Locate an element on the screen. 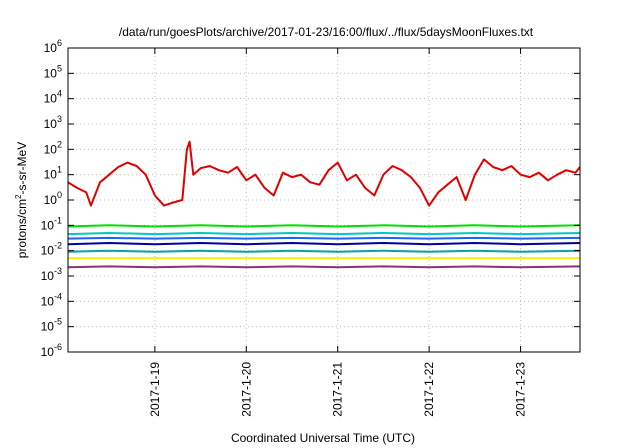 The image size is (640, 448). x-tick-label: 2017-1-19 is located at coordinates (155, 389).